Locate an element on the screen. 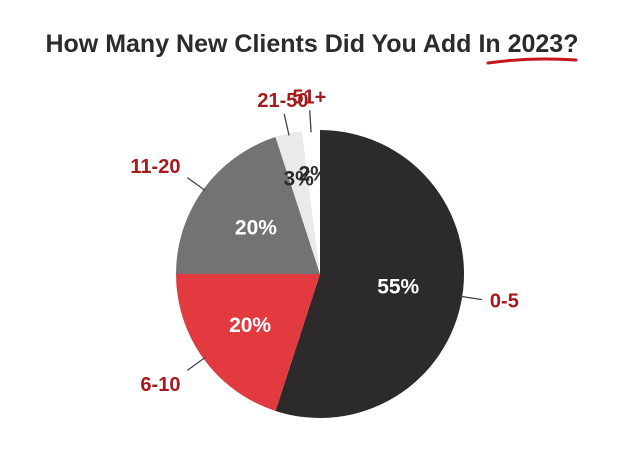 This screenshot has width=624, height=464. leader-line-51-plus is located at coordinates (310, 121).